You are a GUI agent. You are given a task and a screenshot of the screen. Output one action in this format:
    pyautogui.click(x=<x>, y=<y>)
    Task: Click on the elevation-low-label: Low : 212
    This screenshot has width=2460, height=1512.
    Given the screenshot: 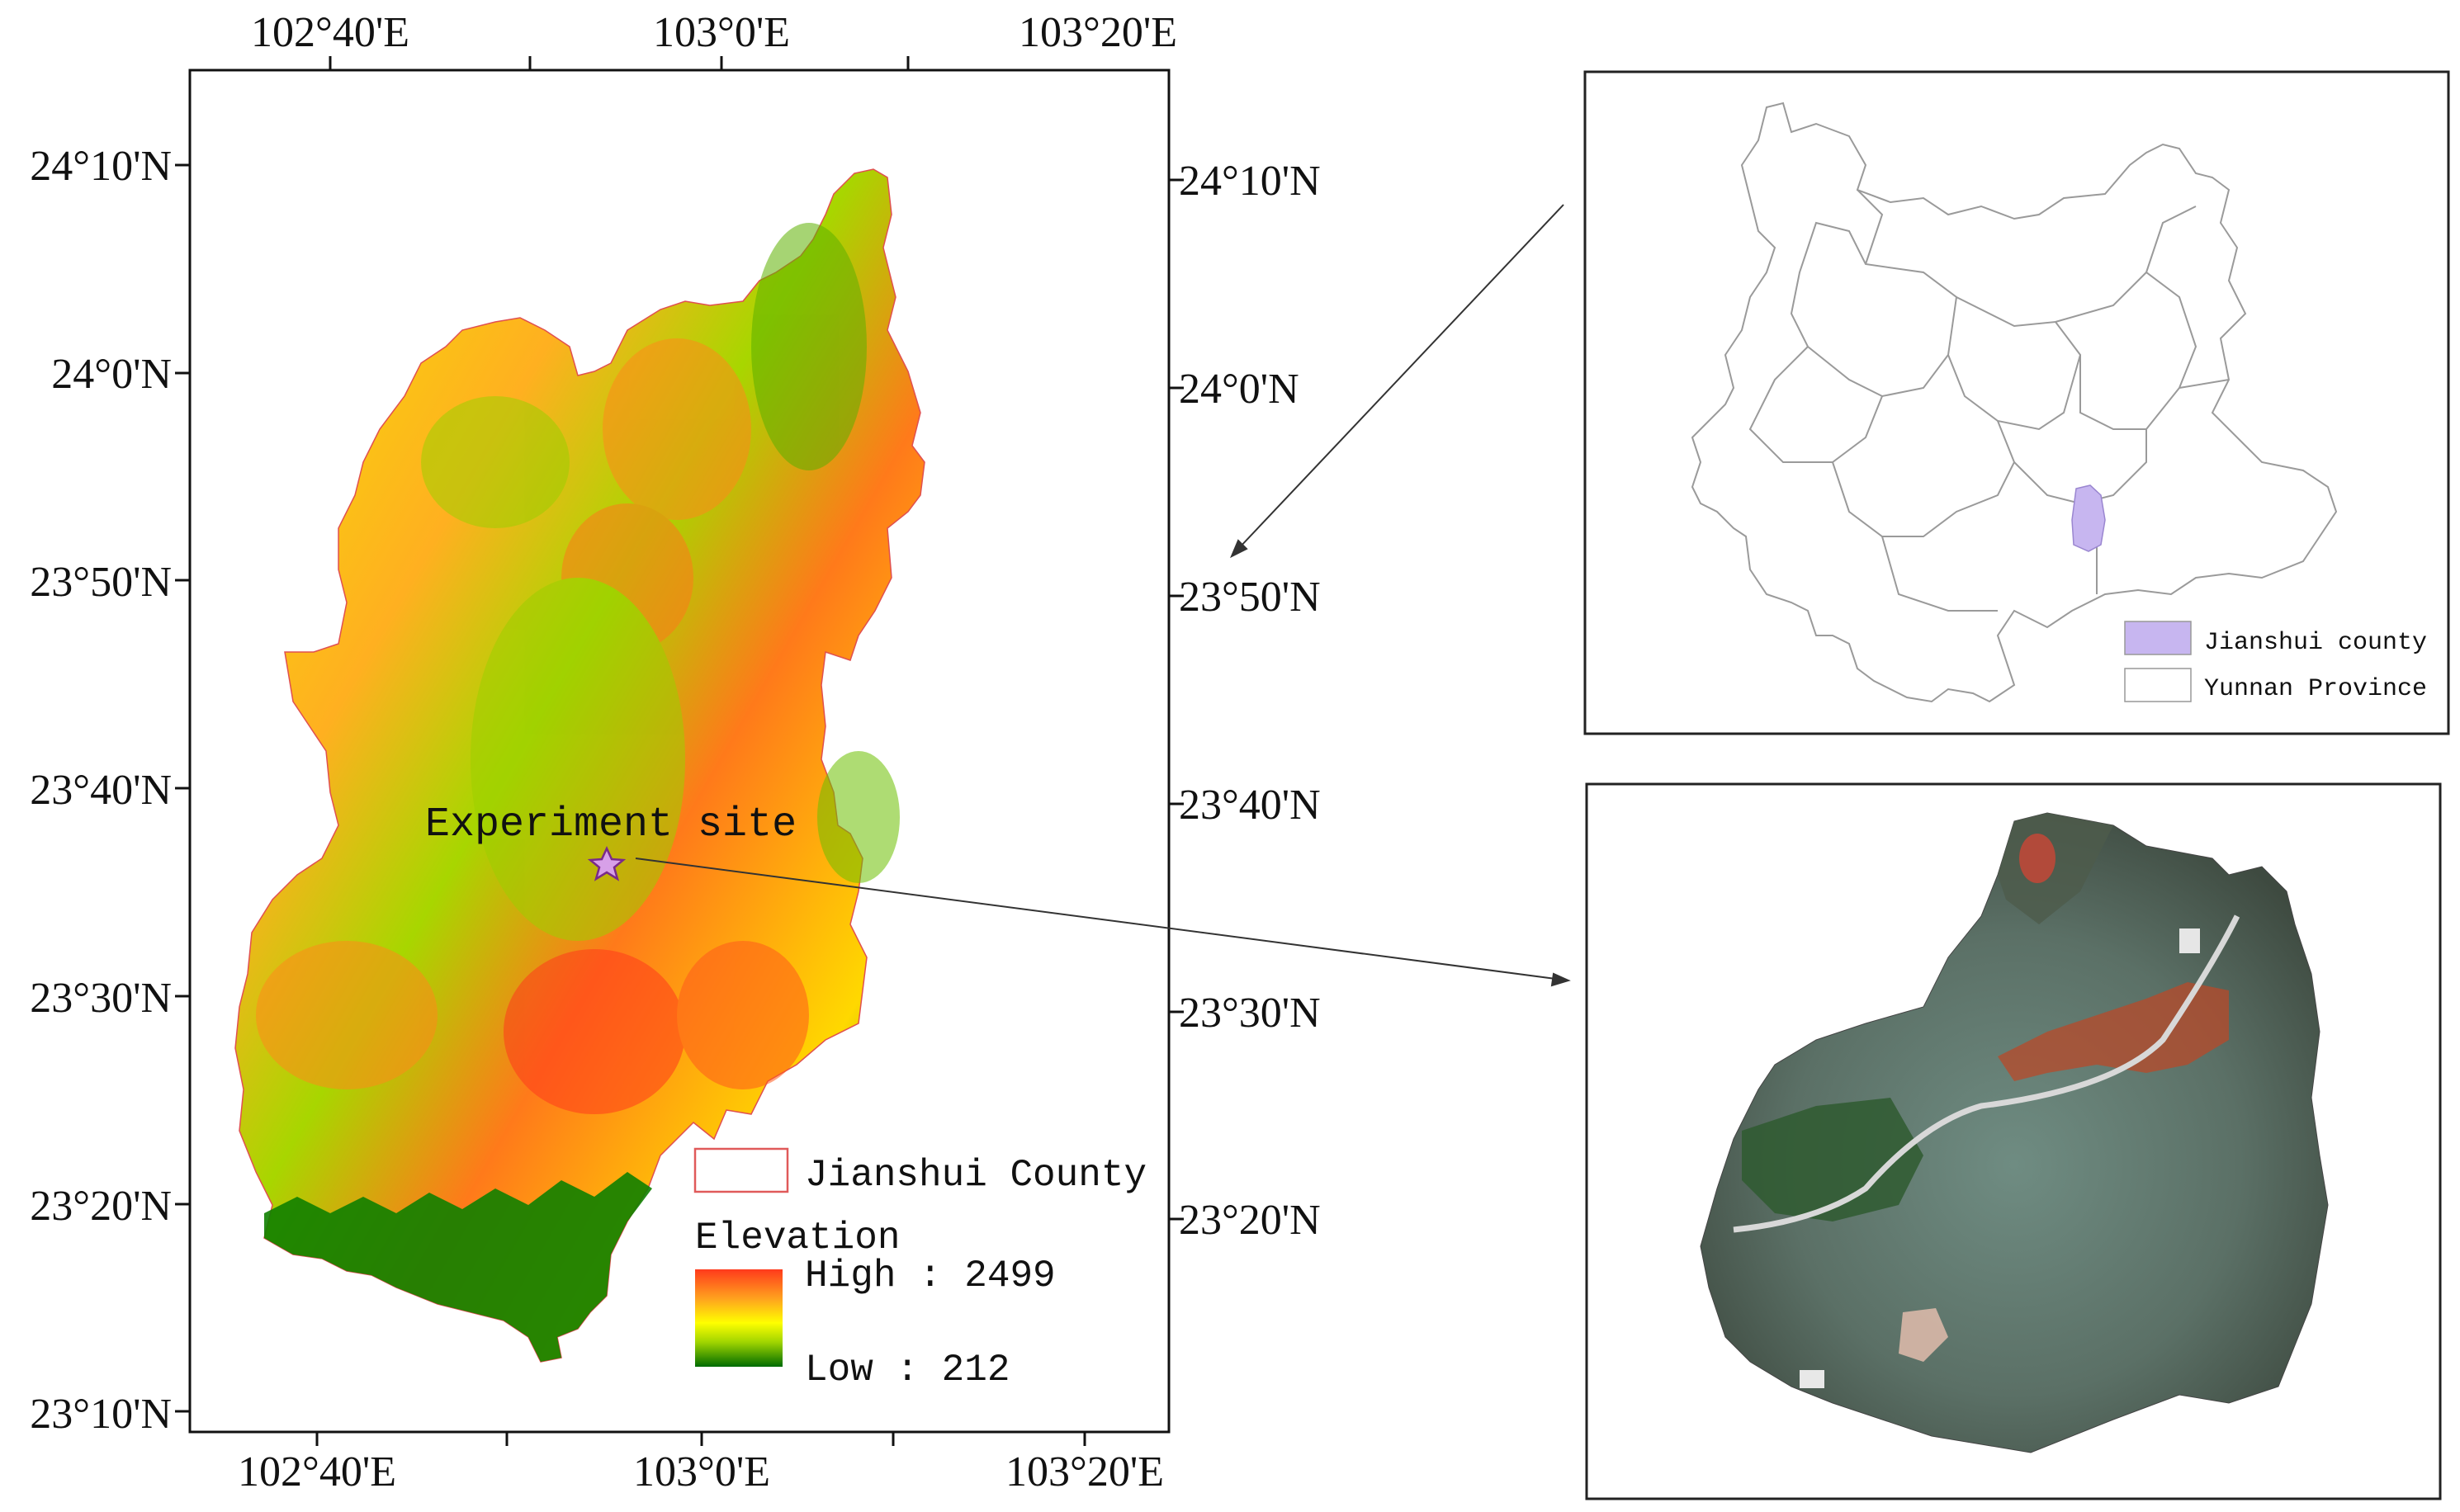 What is the action you would take?
    pyautogui.click(x=907, y=1370)
    